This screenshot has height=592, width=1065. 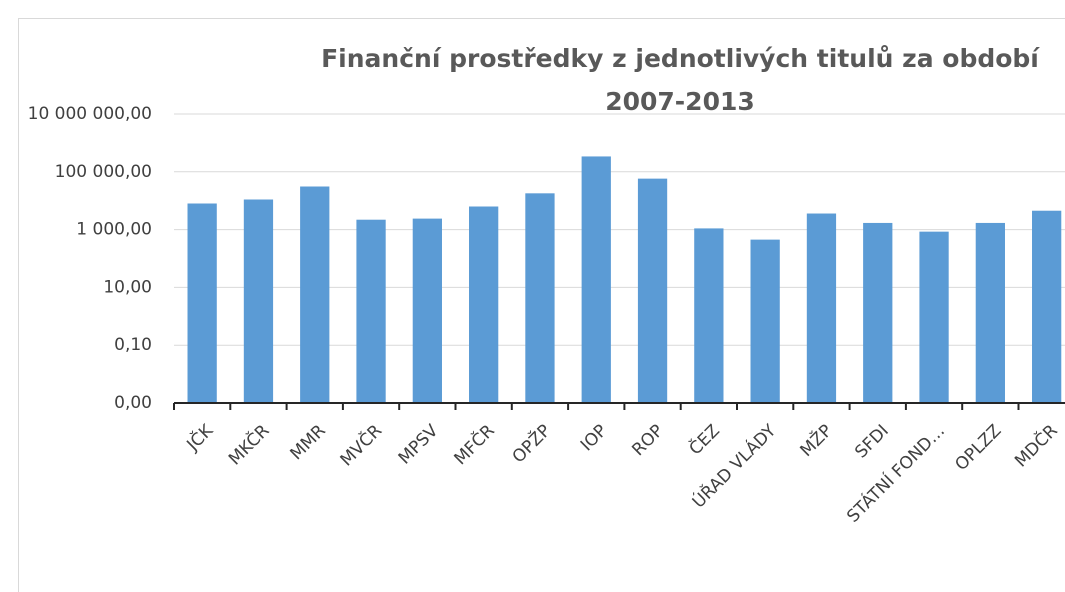 I want to click on y-tick-label: 100 000,00, so click(x=103, y=172).